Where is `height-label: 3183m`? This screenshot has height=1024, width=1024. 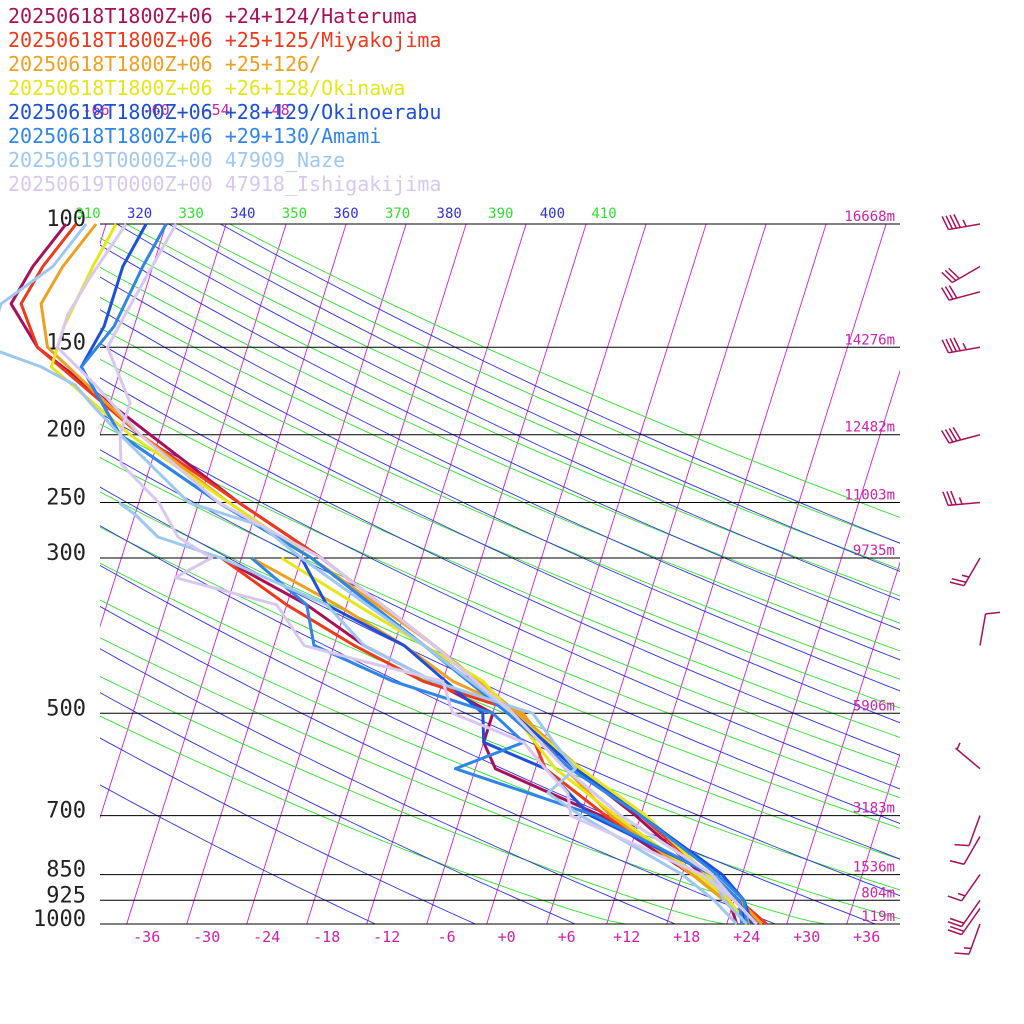 height-label: 3183m is located at coordinates (874, 809).